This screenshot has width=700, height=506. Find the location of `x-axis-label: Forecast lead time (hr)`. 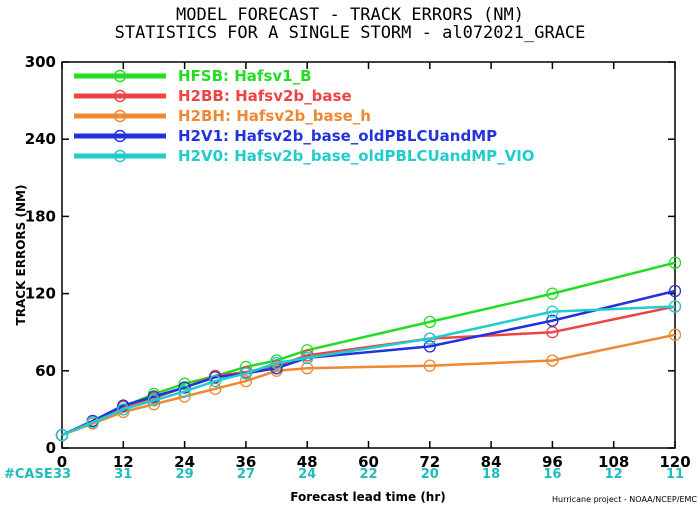

x-axis-label: Forecast lead time (hr) is located at coordinates (368, 497).